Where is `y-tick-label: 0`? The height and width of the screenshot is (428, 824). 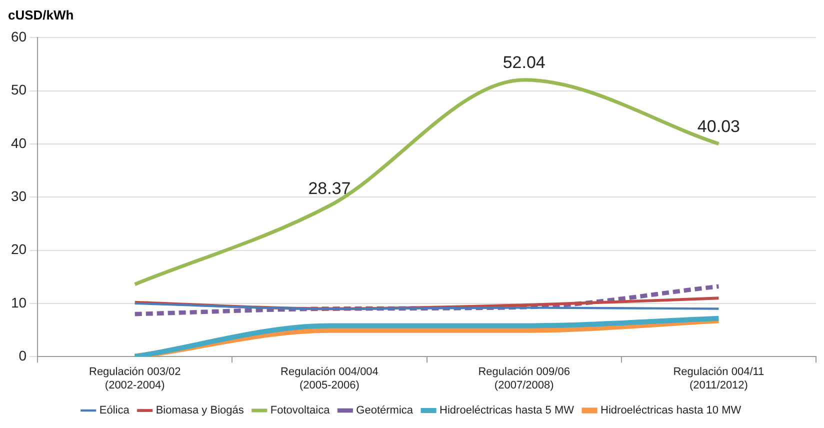 y-tick-label: 0 is located at coordinates (22, 355).